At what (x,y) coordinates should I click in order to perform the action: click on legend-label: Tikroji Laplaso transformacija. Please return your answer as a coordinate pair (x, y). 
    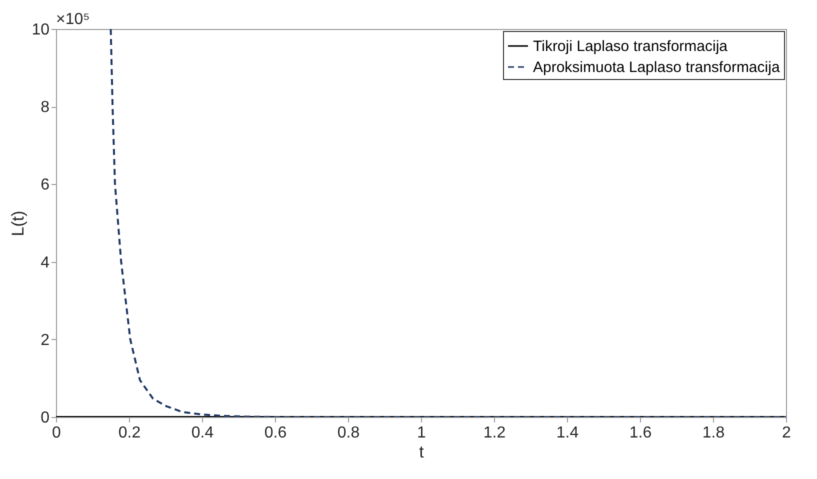
    Looking at the image, I should click on (630, 46).